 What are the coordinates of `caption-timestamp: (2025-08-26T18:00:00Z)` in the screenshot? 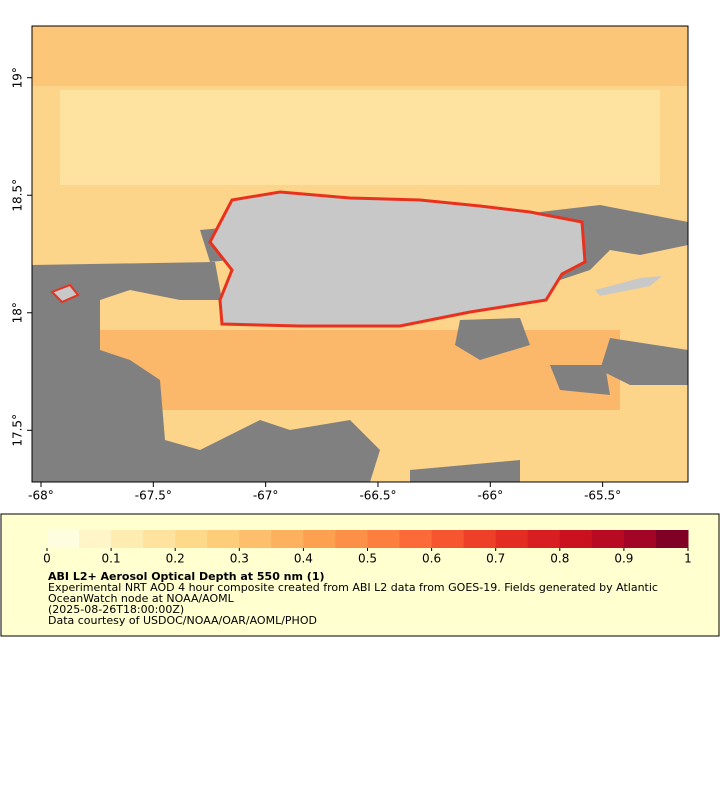 It's located at (116, 609).